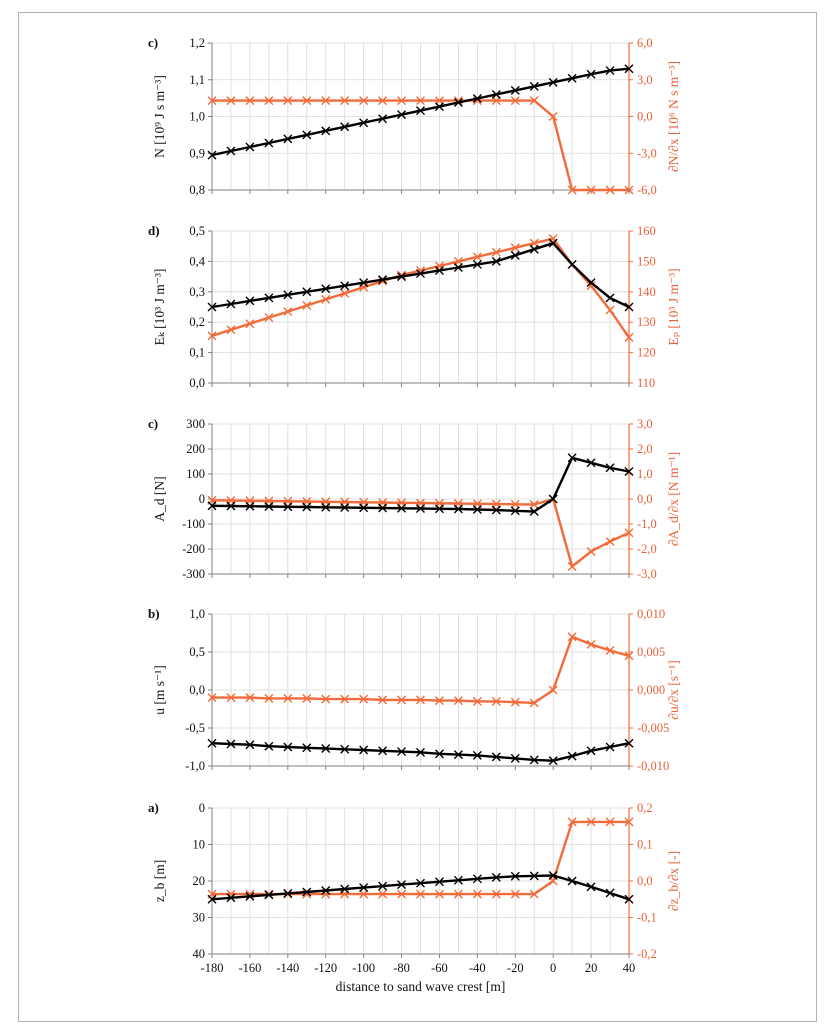 The width and height of the screenshot is (830, 1025). What do you see at coordinates (673, 689) in the screenshot?
I see `y2-axis-title: ∂u/∂x [s⁻¹]` at bounding box center [673, 689].